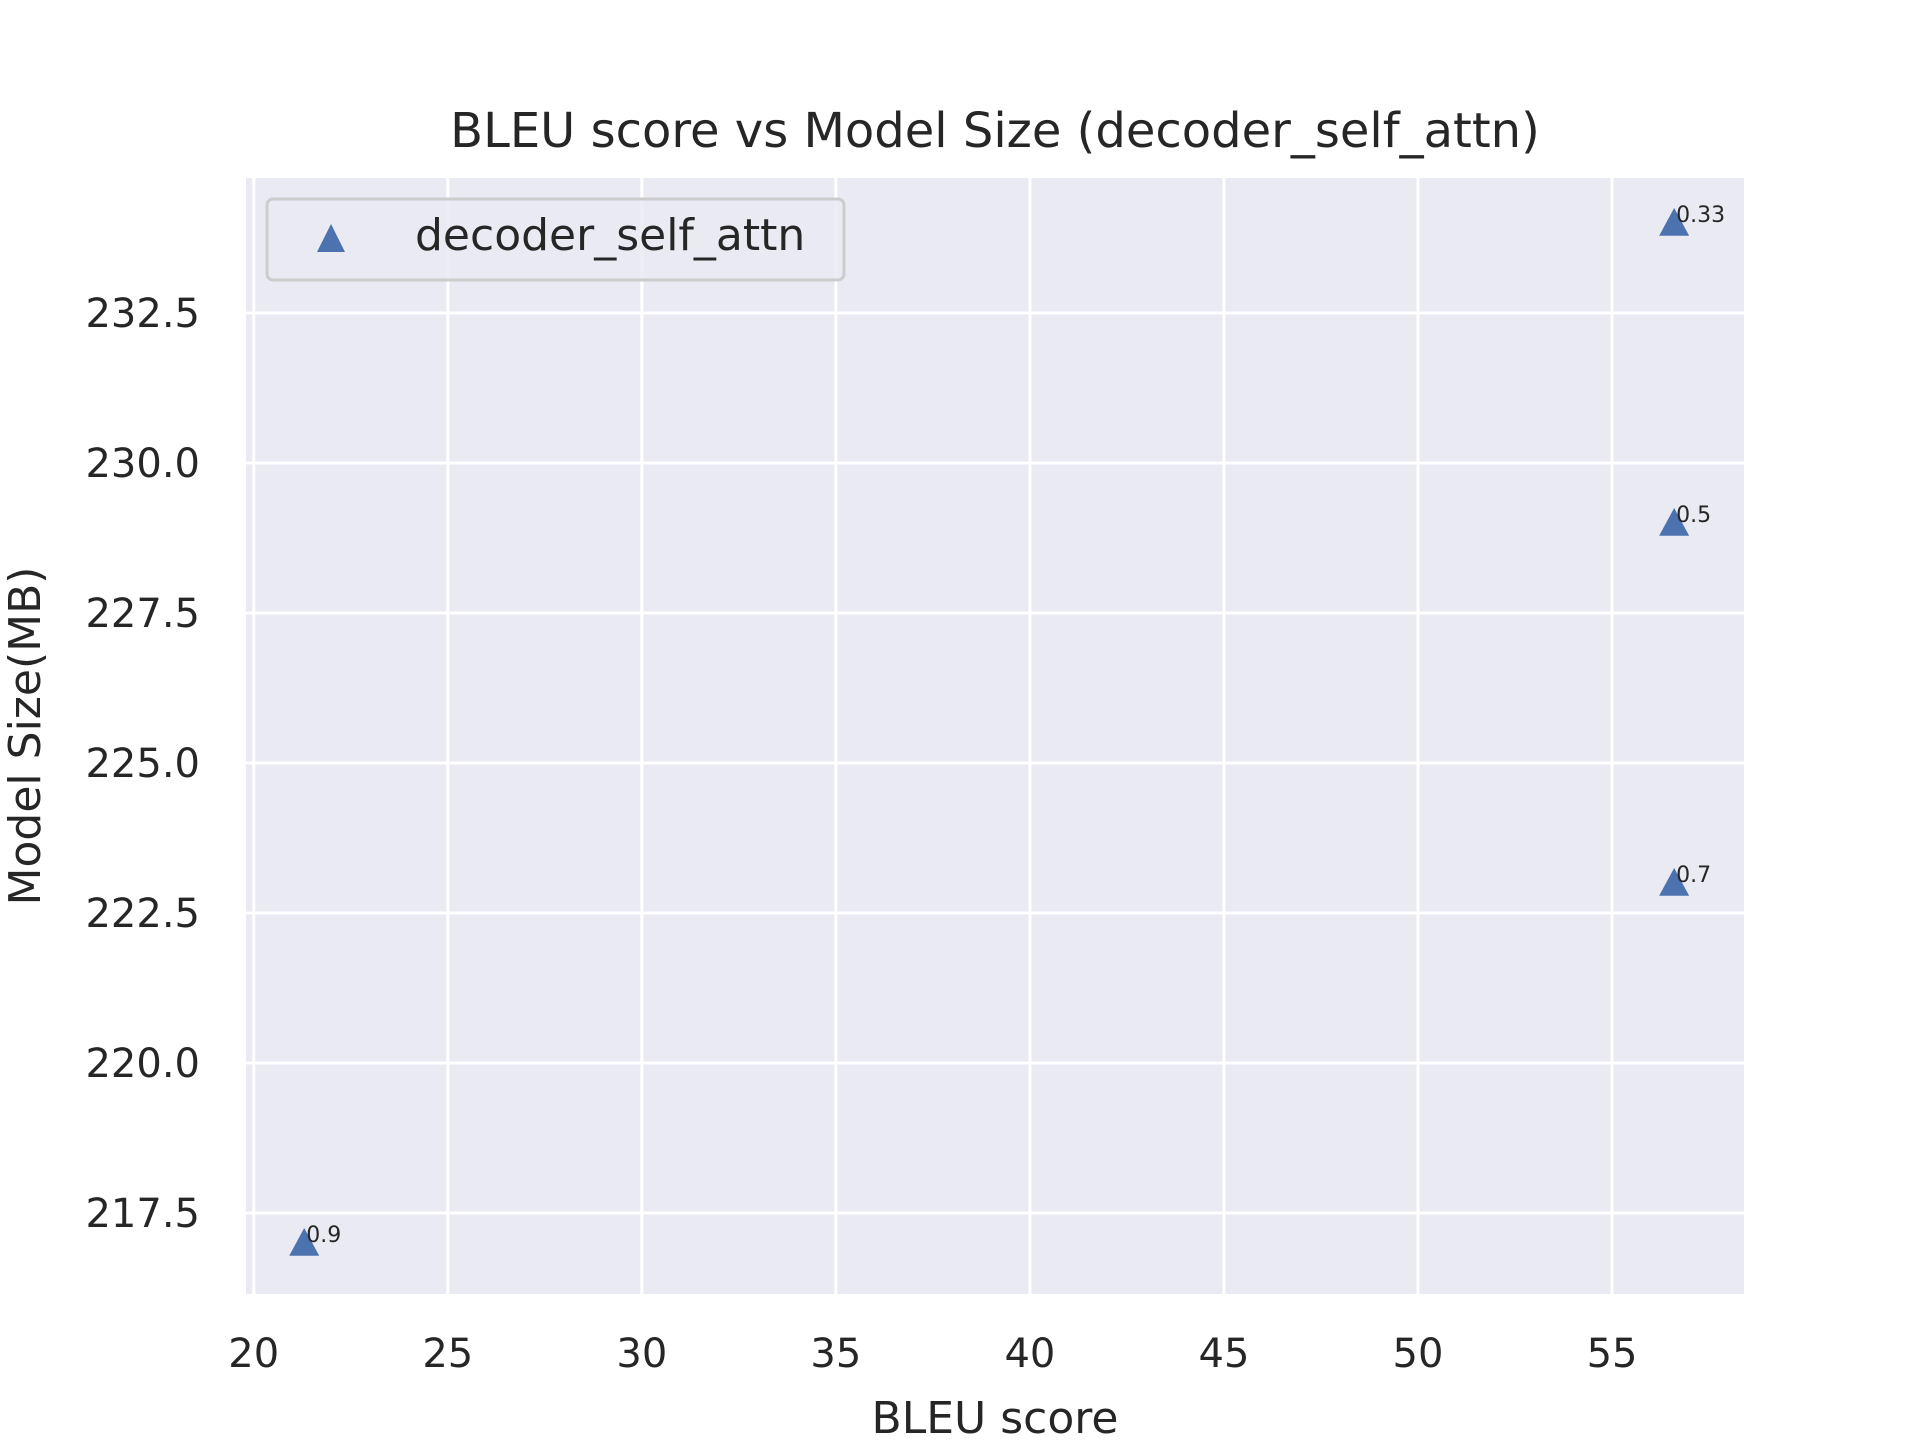 This screenshot has width=1920, height=1440. I want to click on legend-box, so click(555, 239).